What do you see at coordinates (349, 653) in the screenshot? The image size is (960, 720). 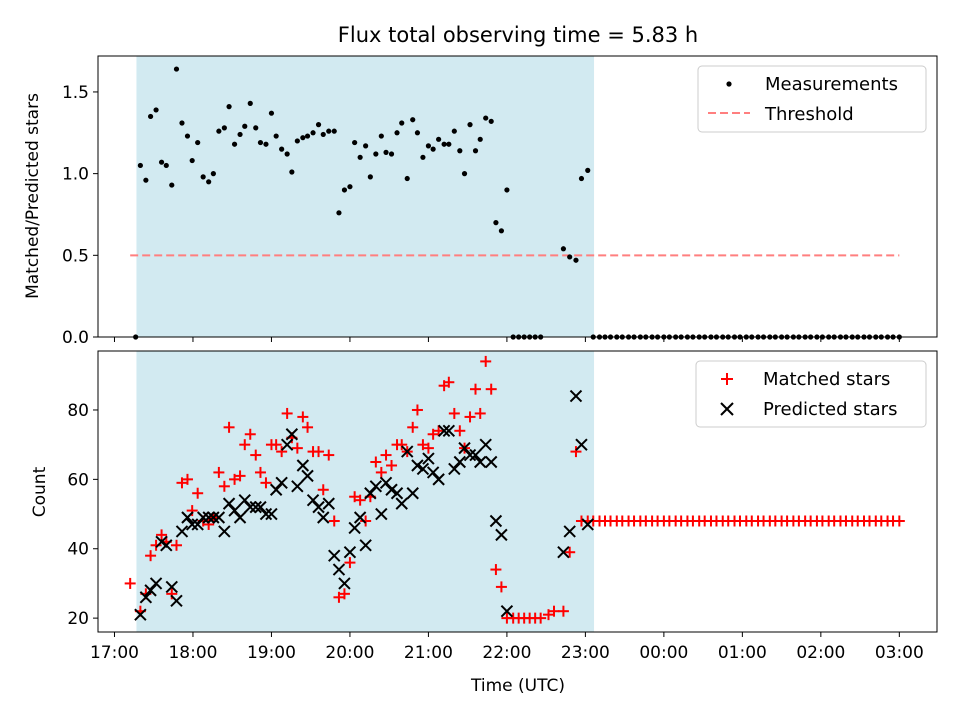 I see `x-tick-label: 20:00` at bounding box center [349, 653].